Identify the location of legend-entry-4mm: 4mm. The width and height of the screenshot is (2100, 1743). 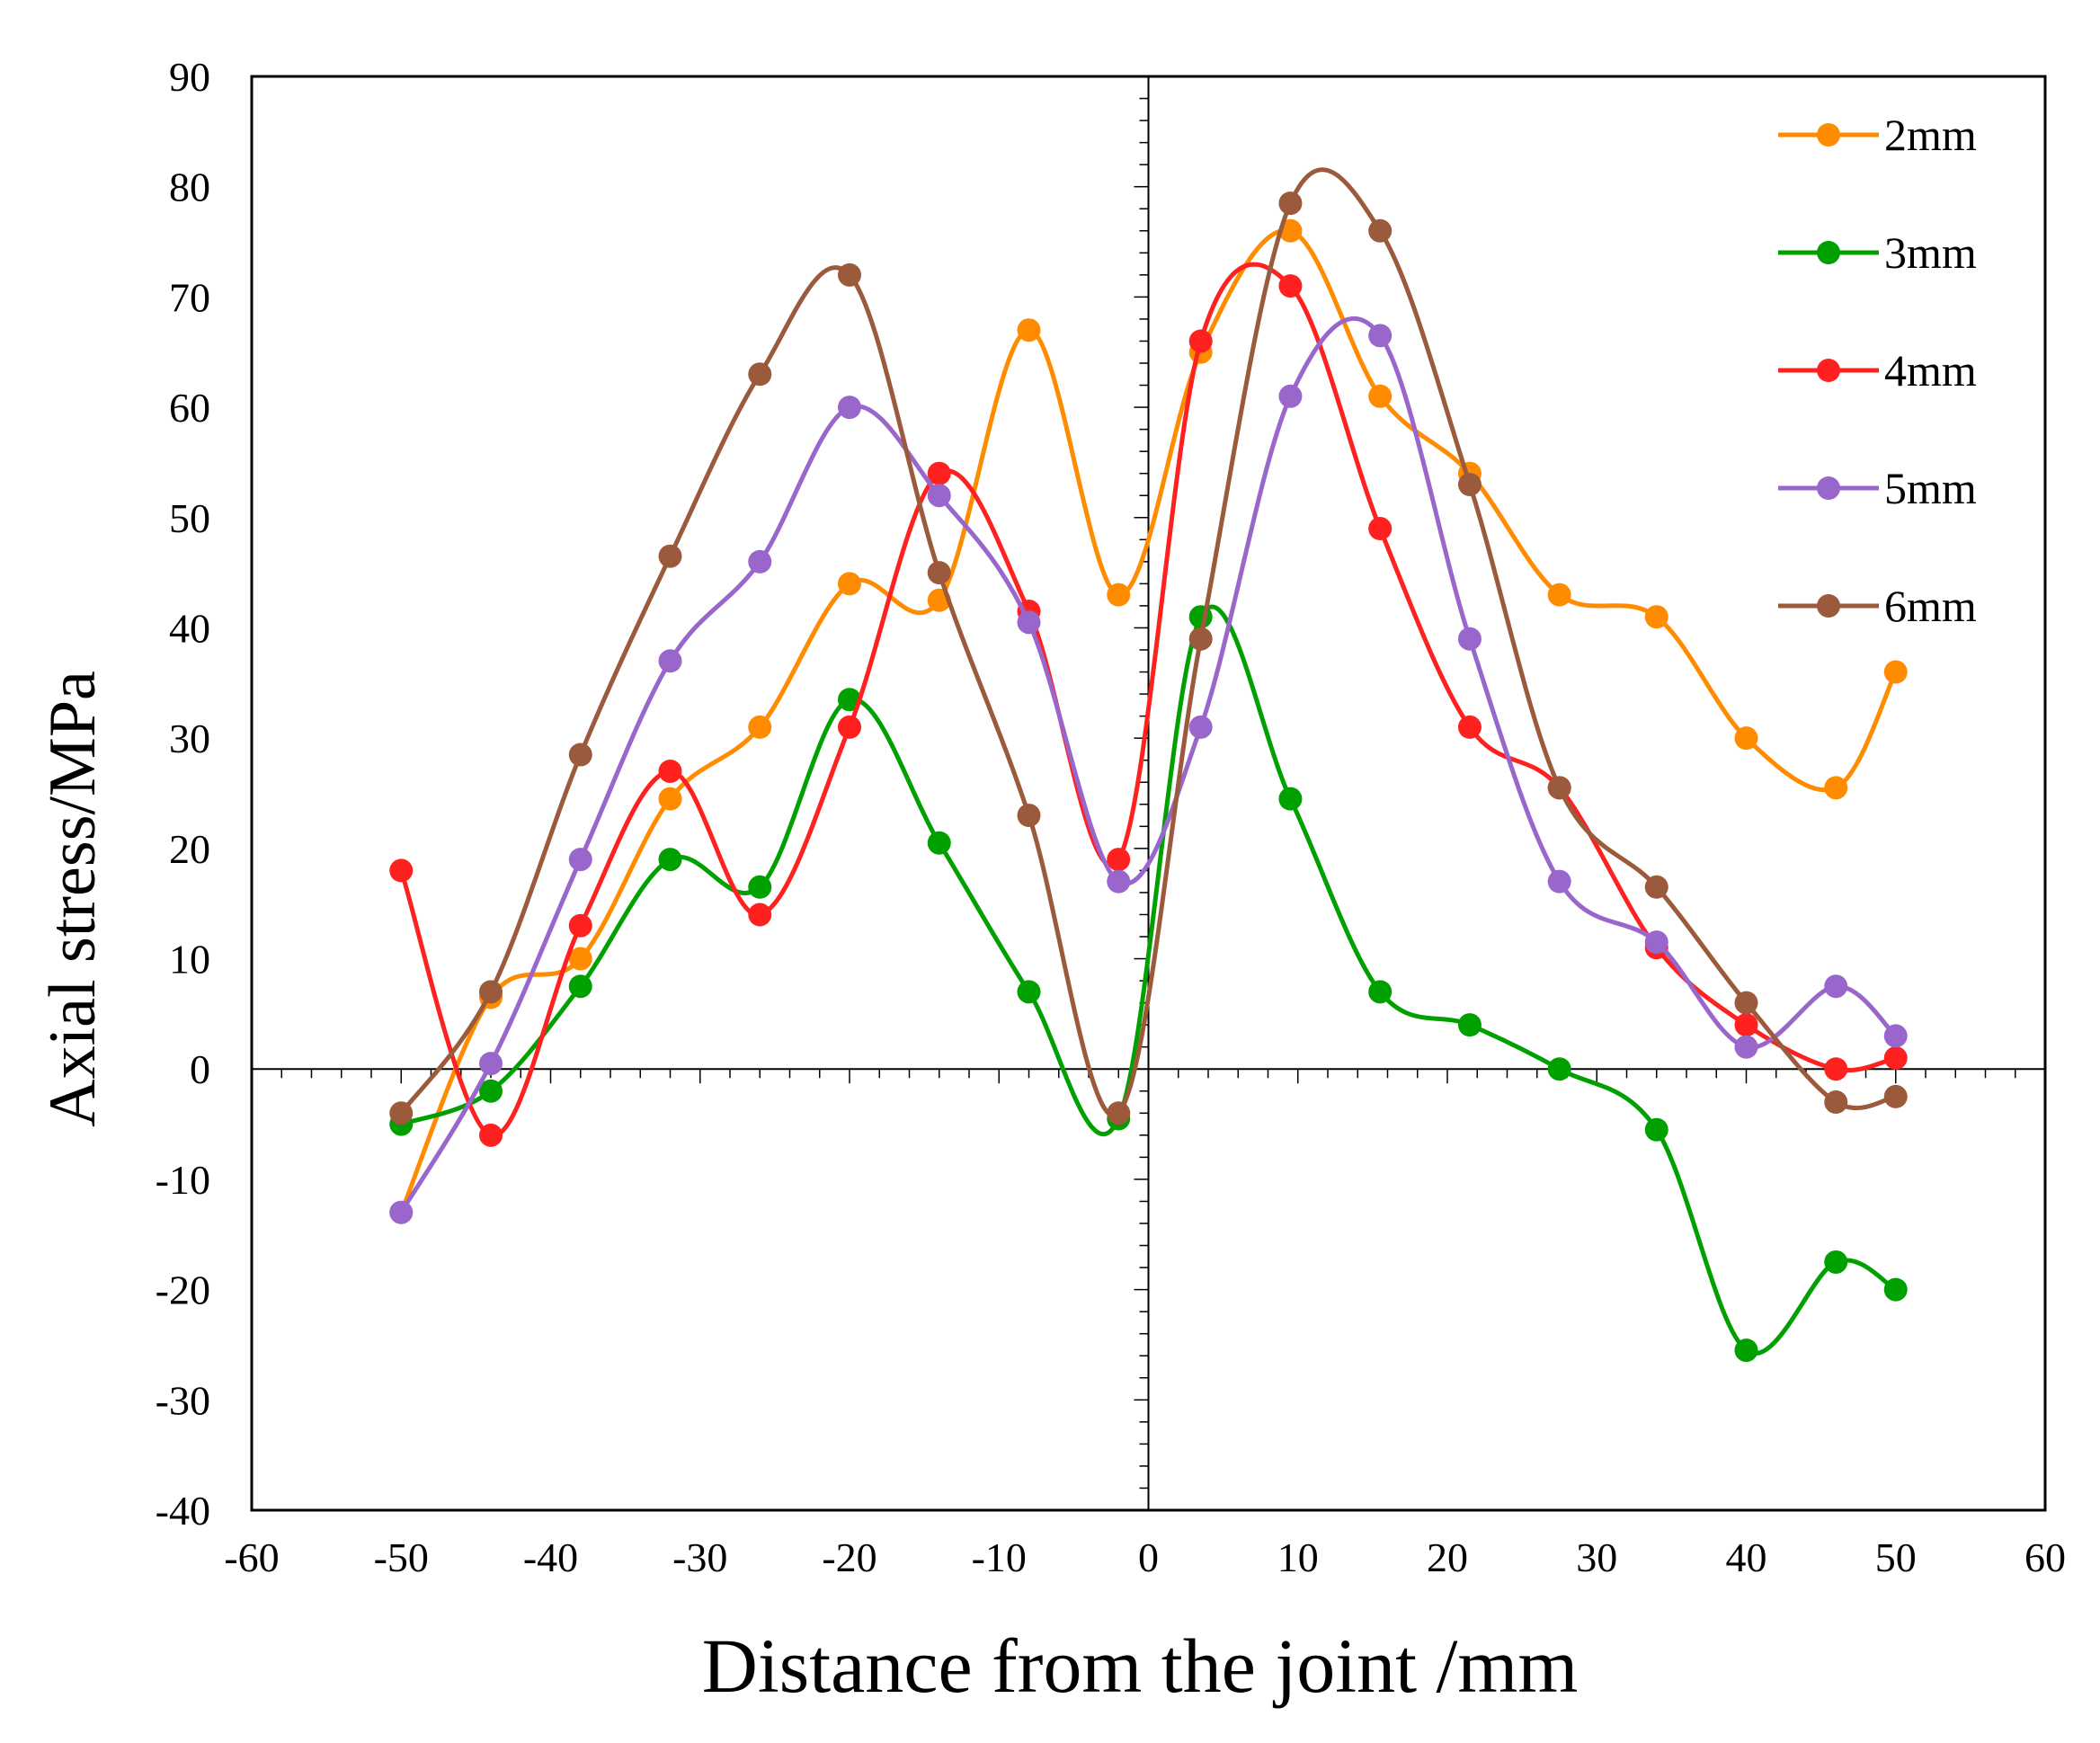
(1877, 370).